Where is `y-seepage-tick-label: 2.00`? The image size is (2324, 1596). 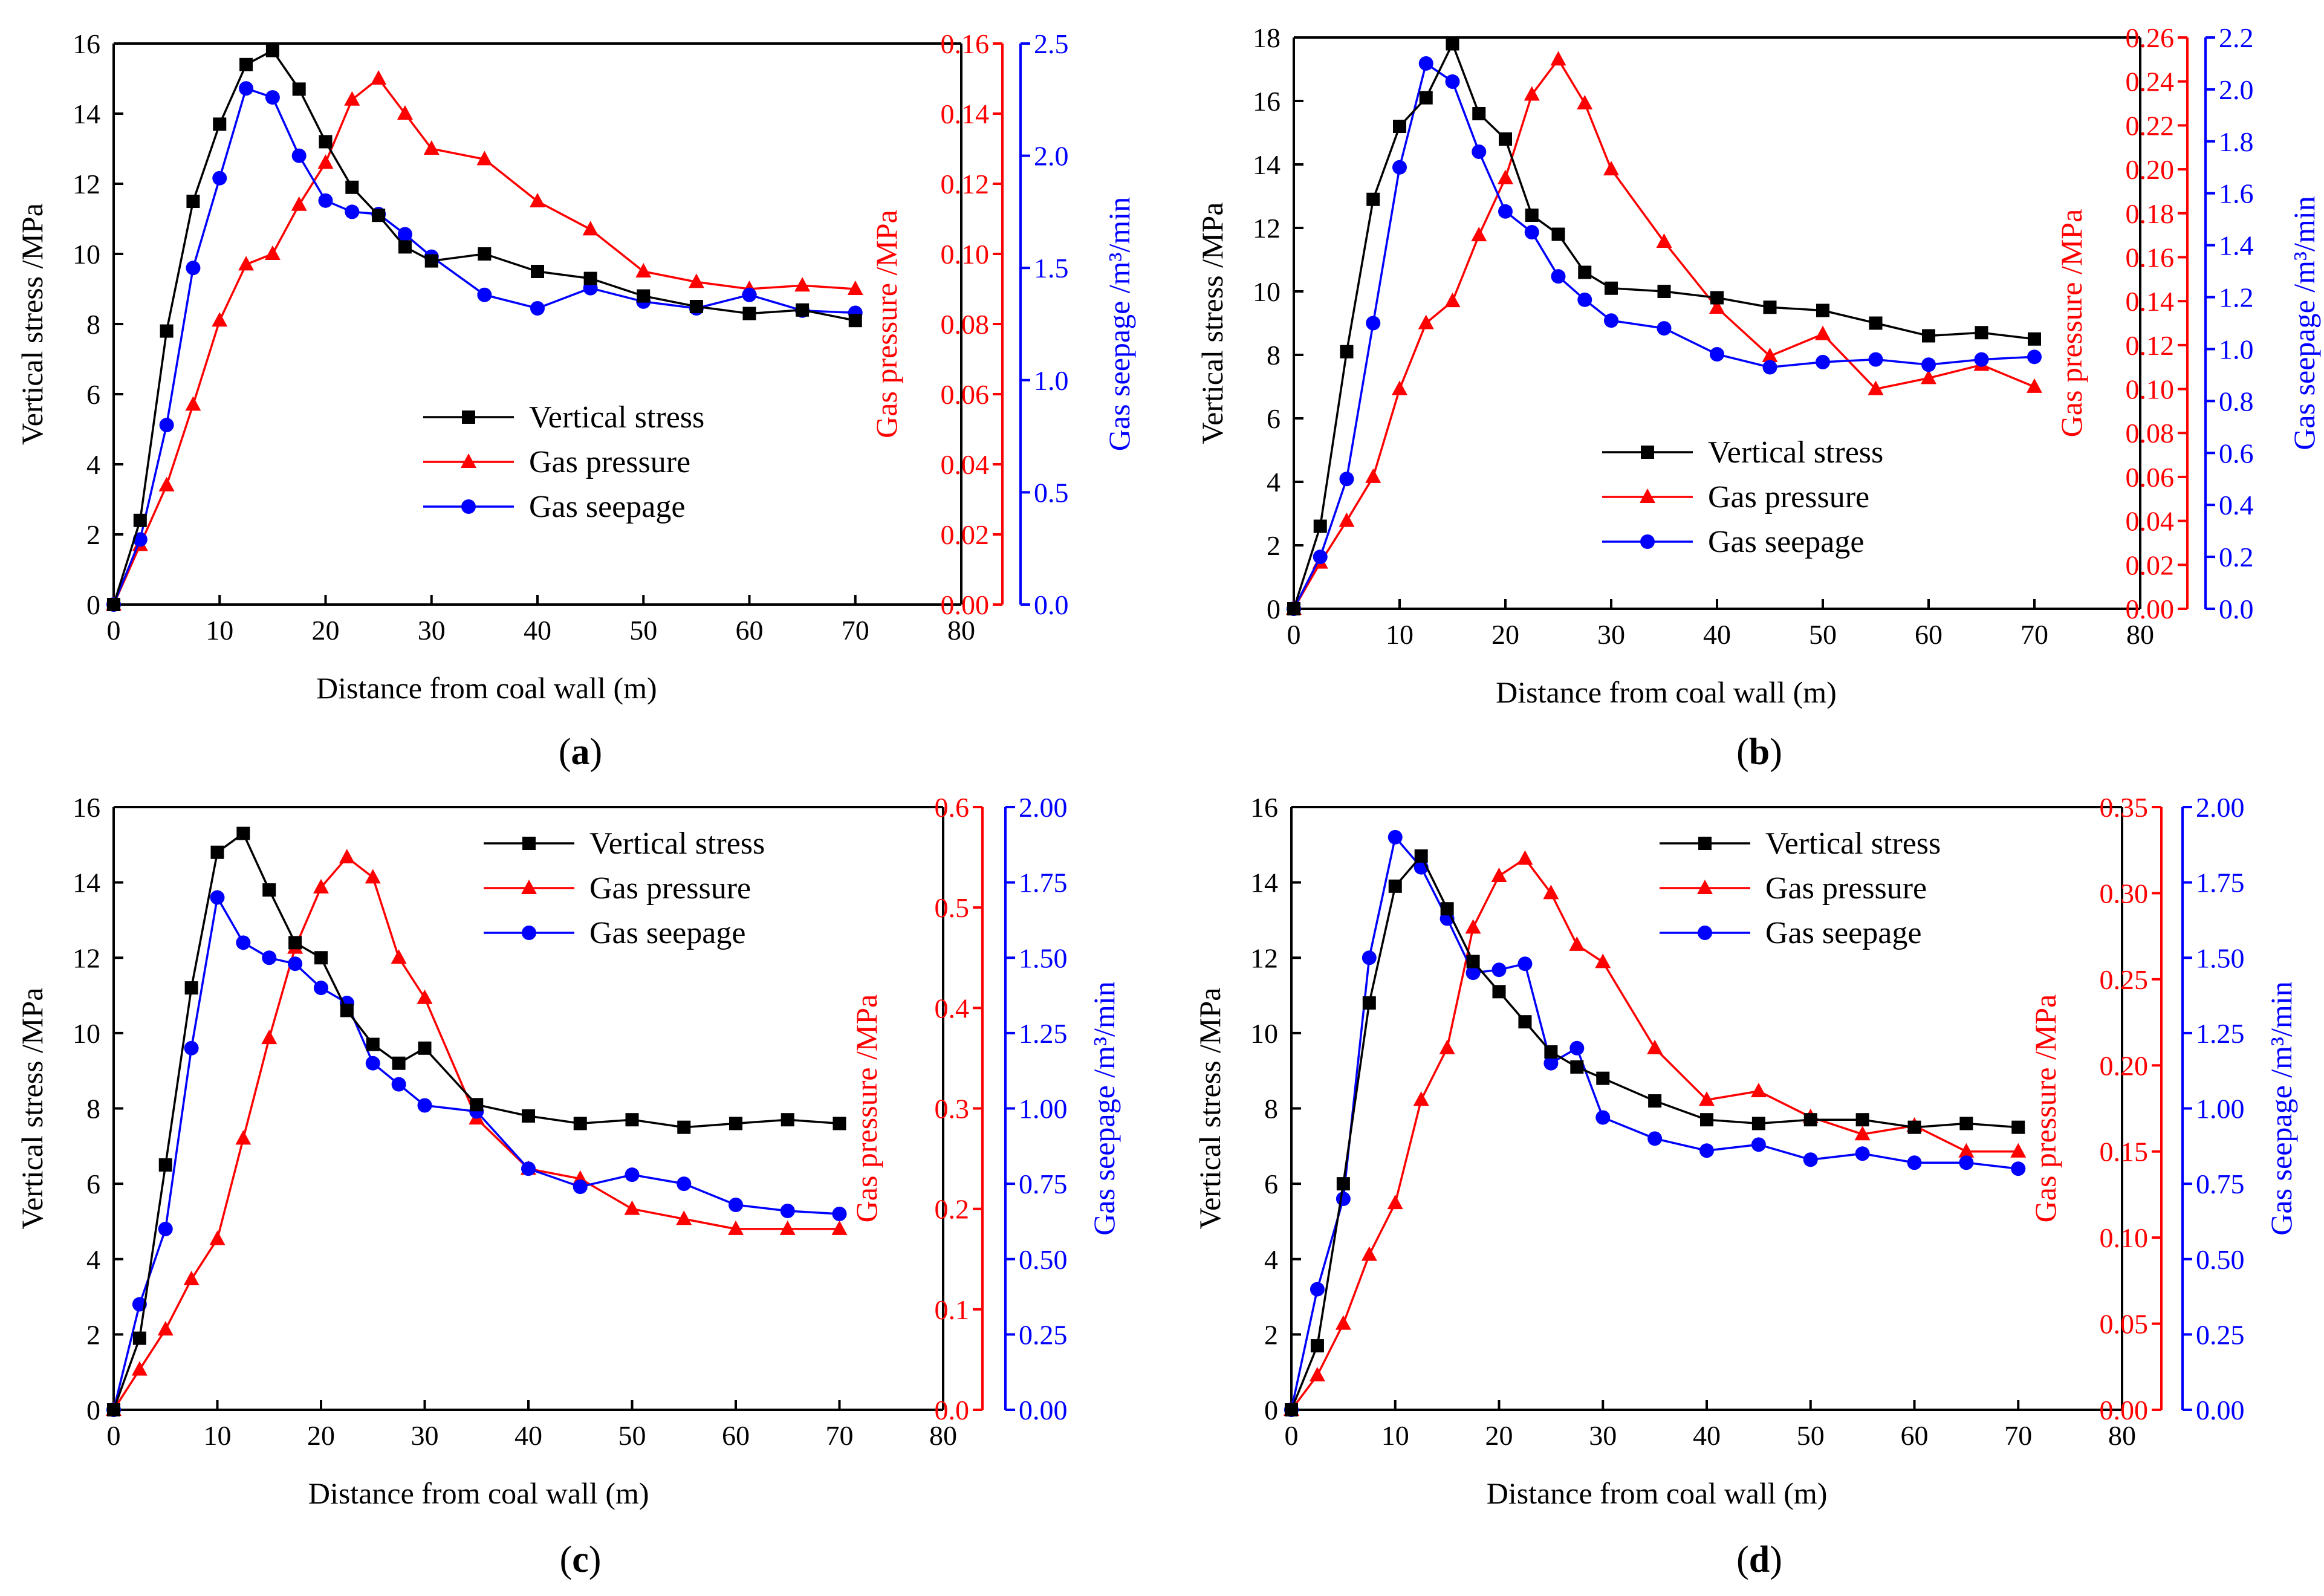 y-seepage-tick-label: 2.00 is located at coordinates (1043, 807).